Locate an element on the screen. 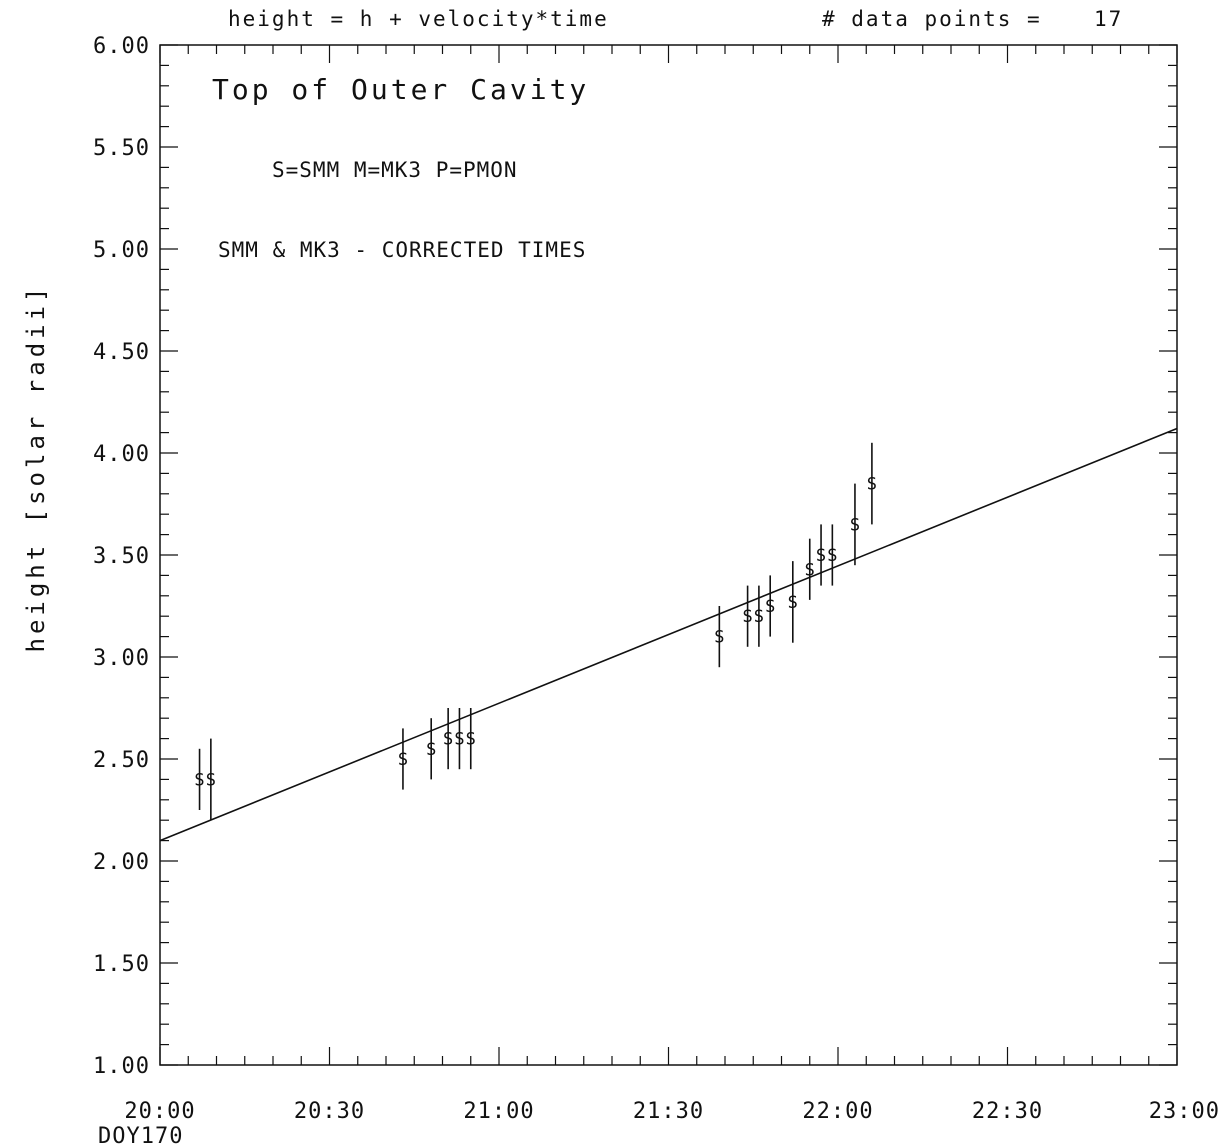  data-points-label: # data points = is located at coordinates (932, 19).